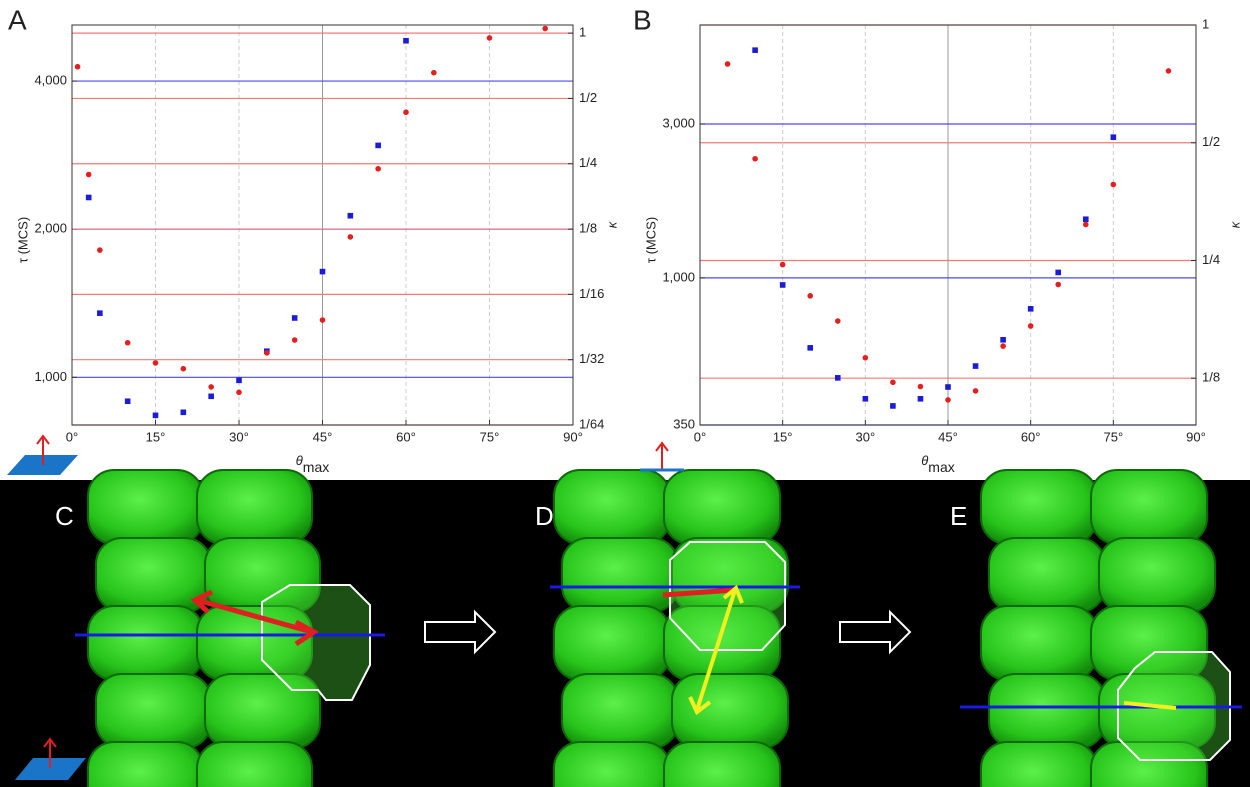 The width and height of the screenshot is (1250, 787). I want to click on y2-tick-label: 1/32, so click(591, 358).